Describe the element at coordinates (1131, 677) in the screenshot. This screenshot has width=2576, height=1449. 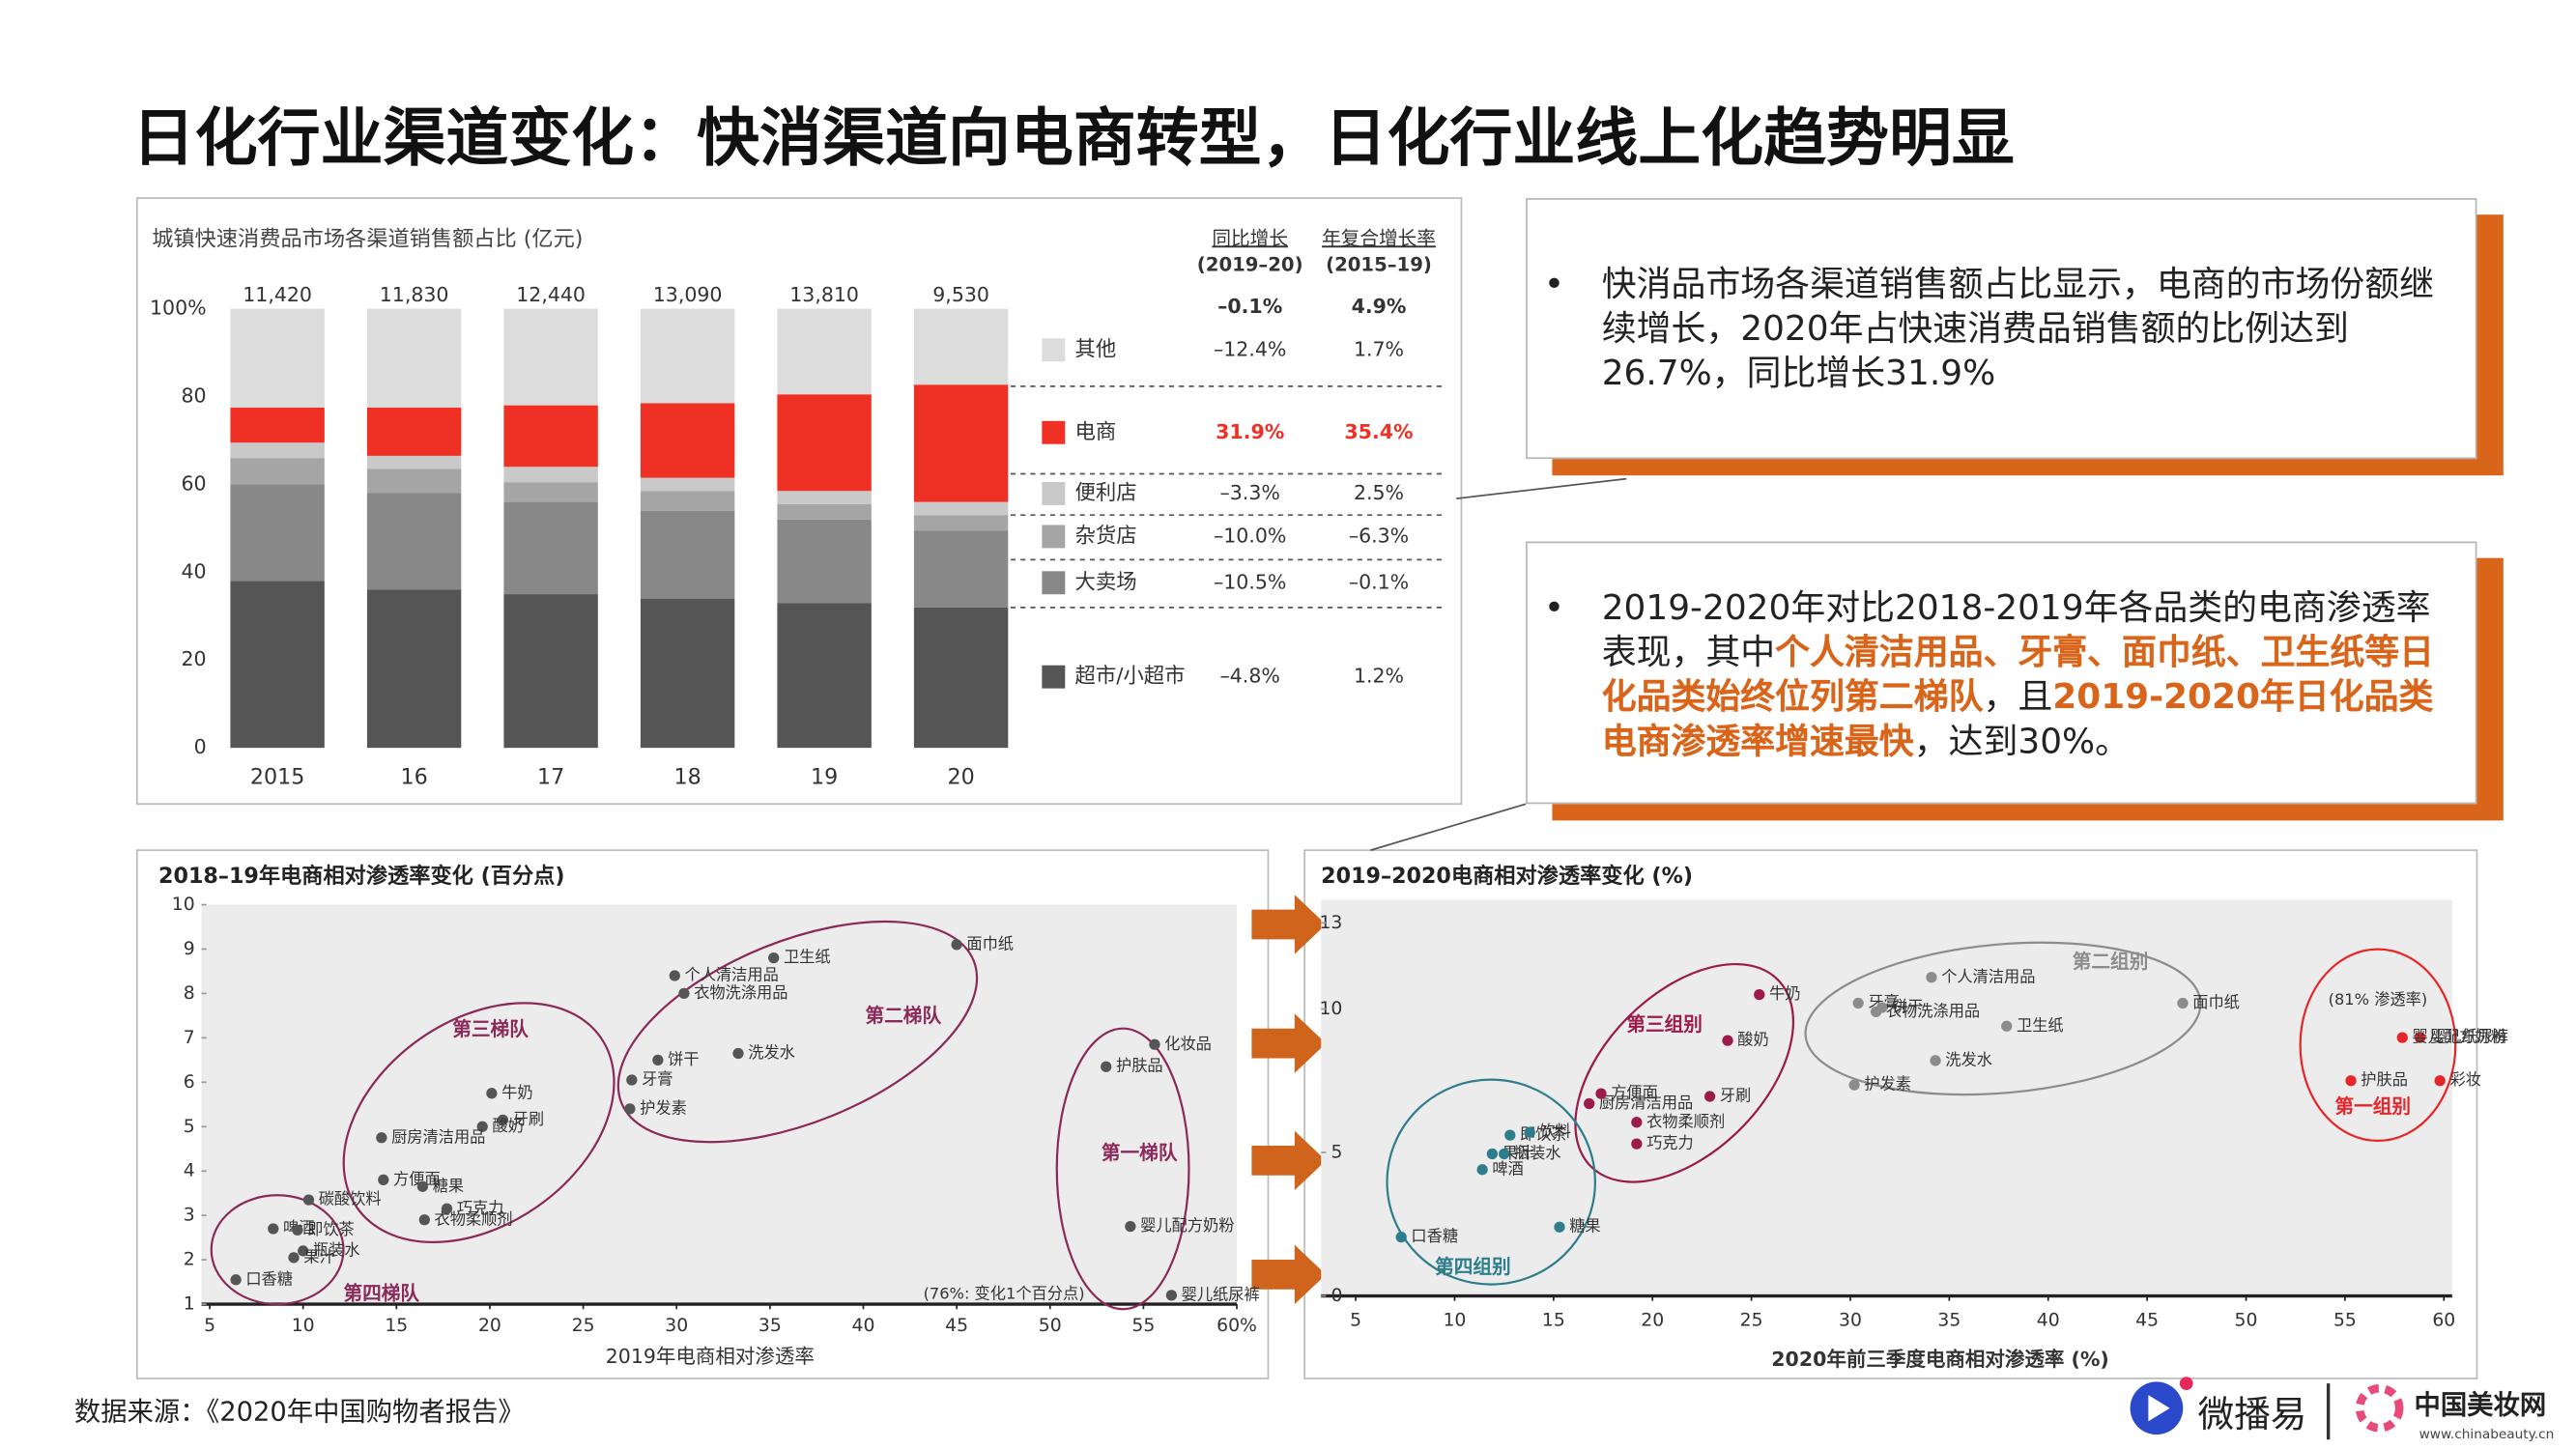
I see `legend-label: 超市/小超市` at that location.